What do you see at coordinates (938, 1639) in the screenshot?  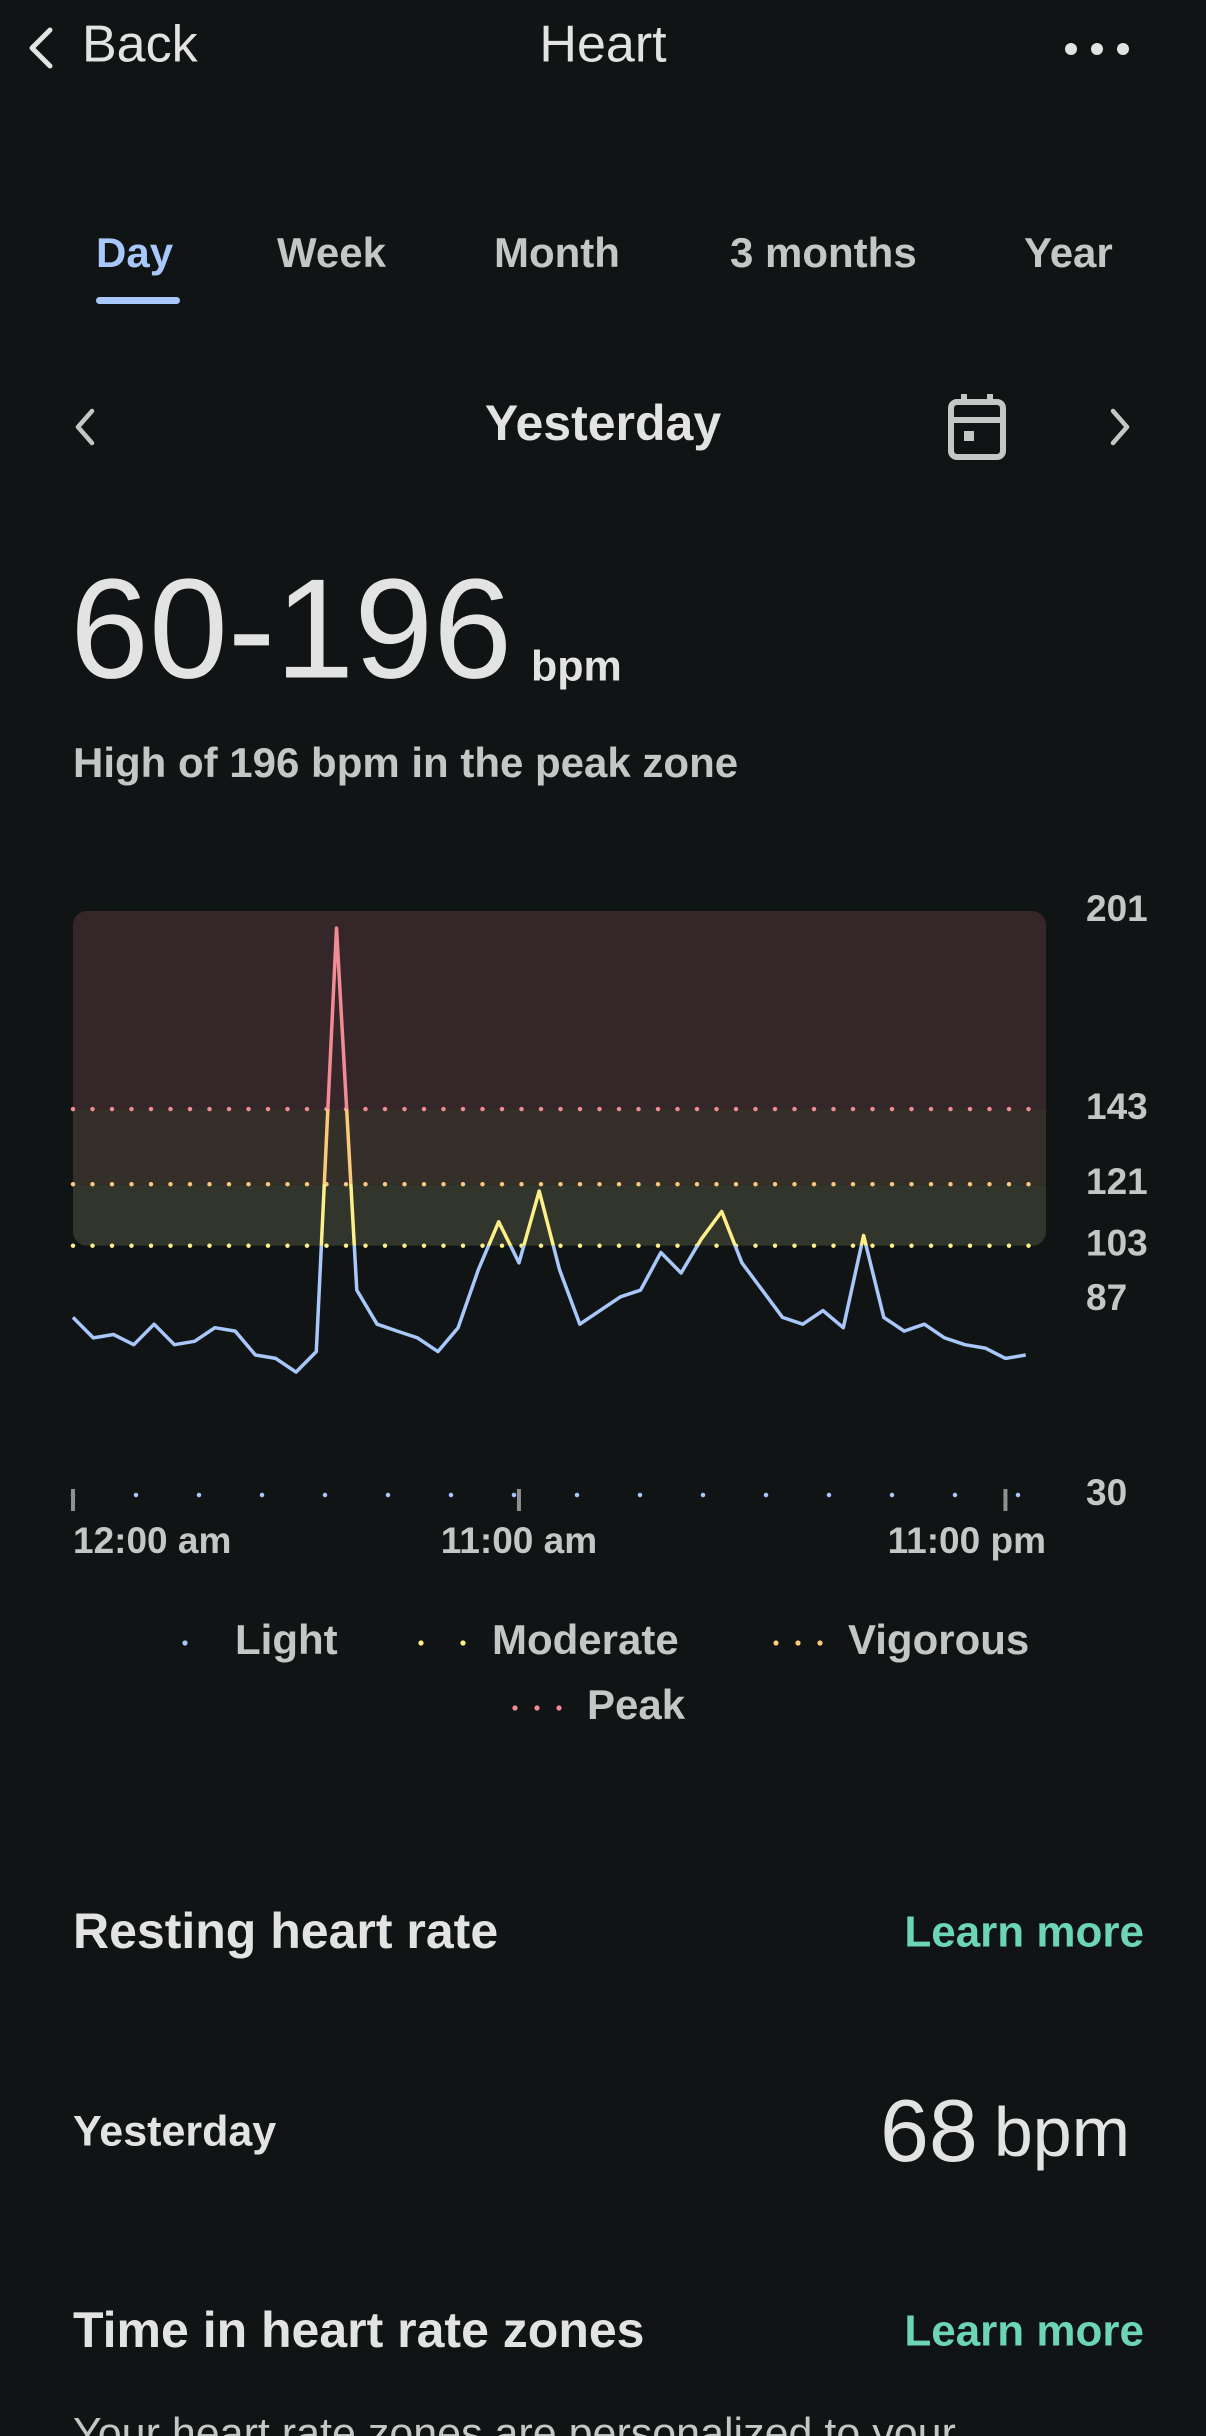 I see `legend-label: Vigorous` at bounding box center [938, 1639].